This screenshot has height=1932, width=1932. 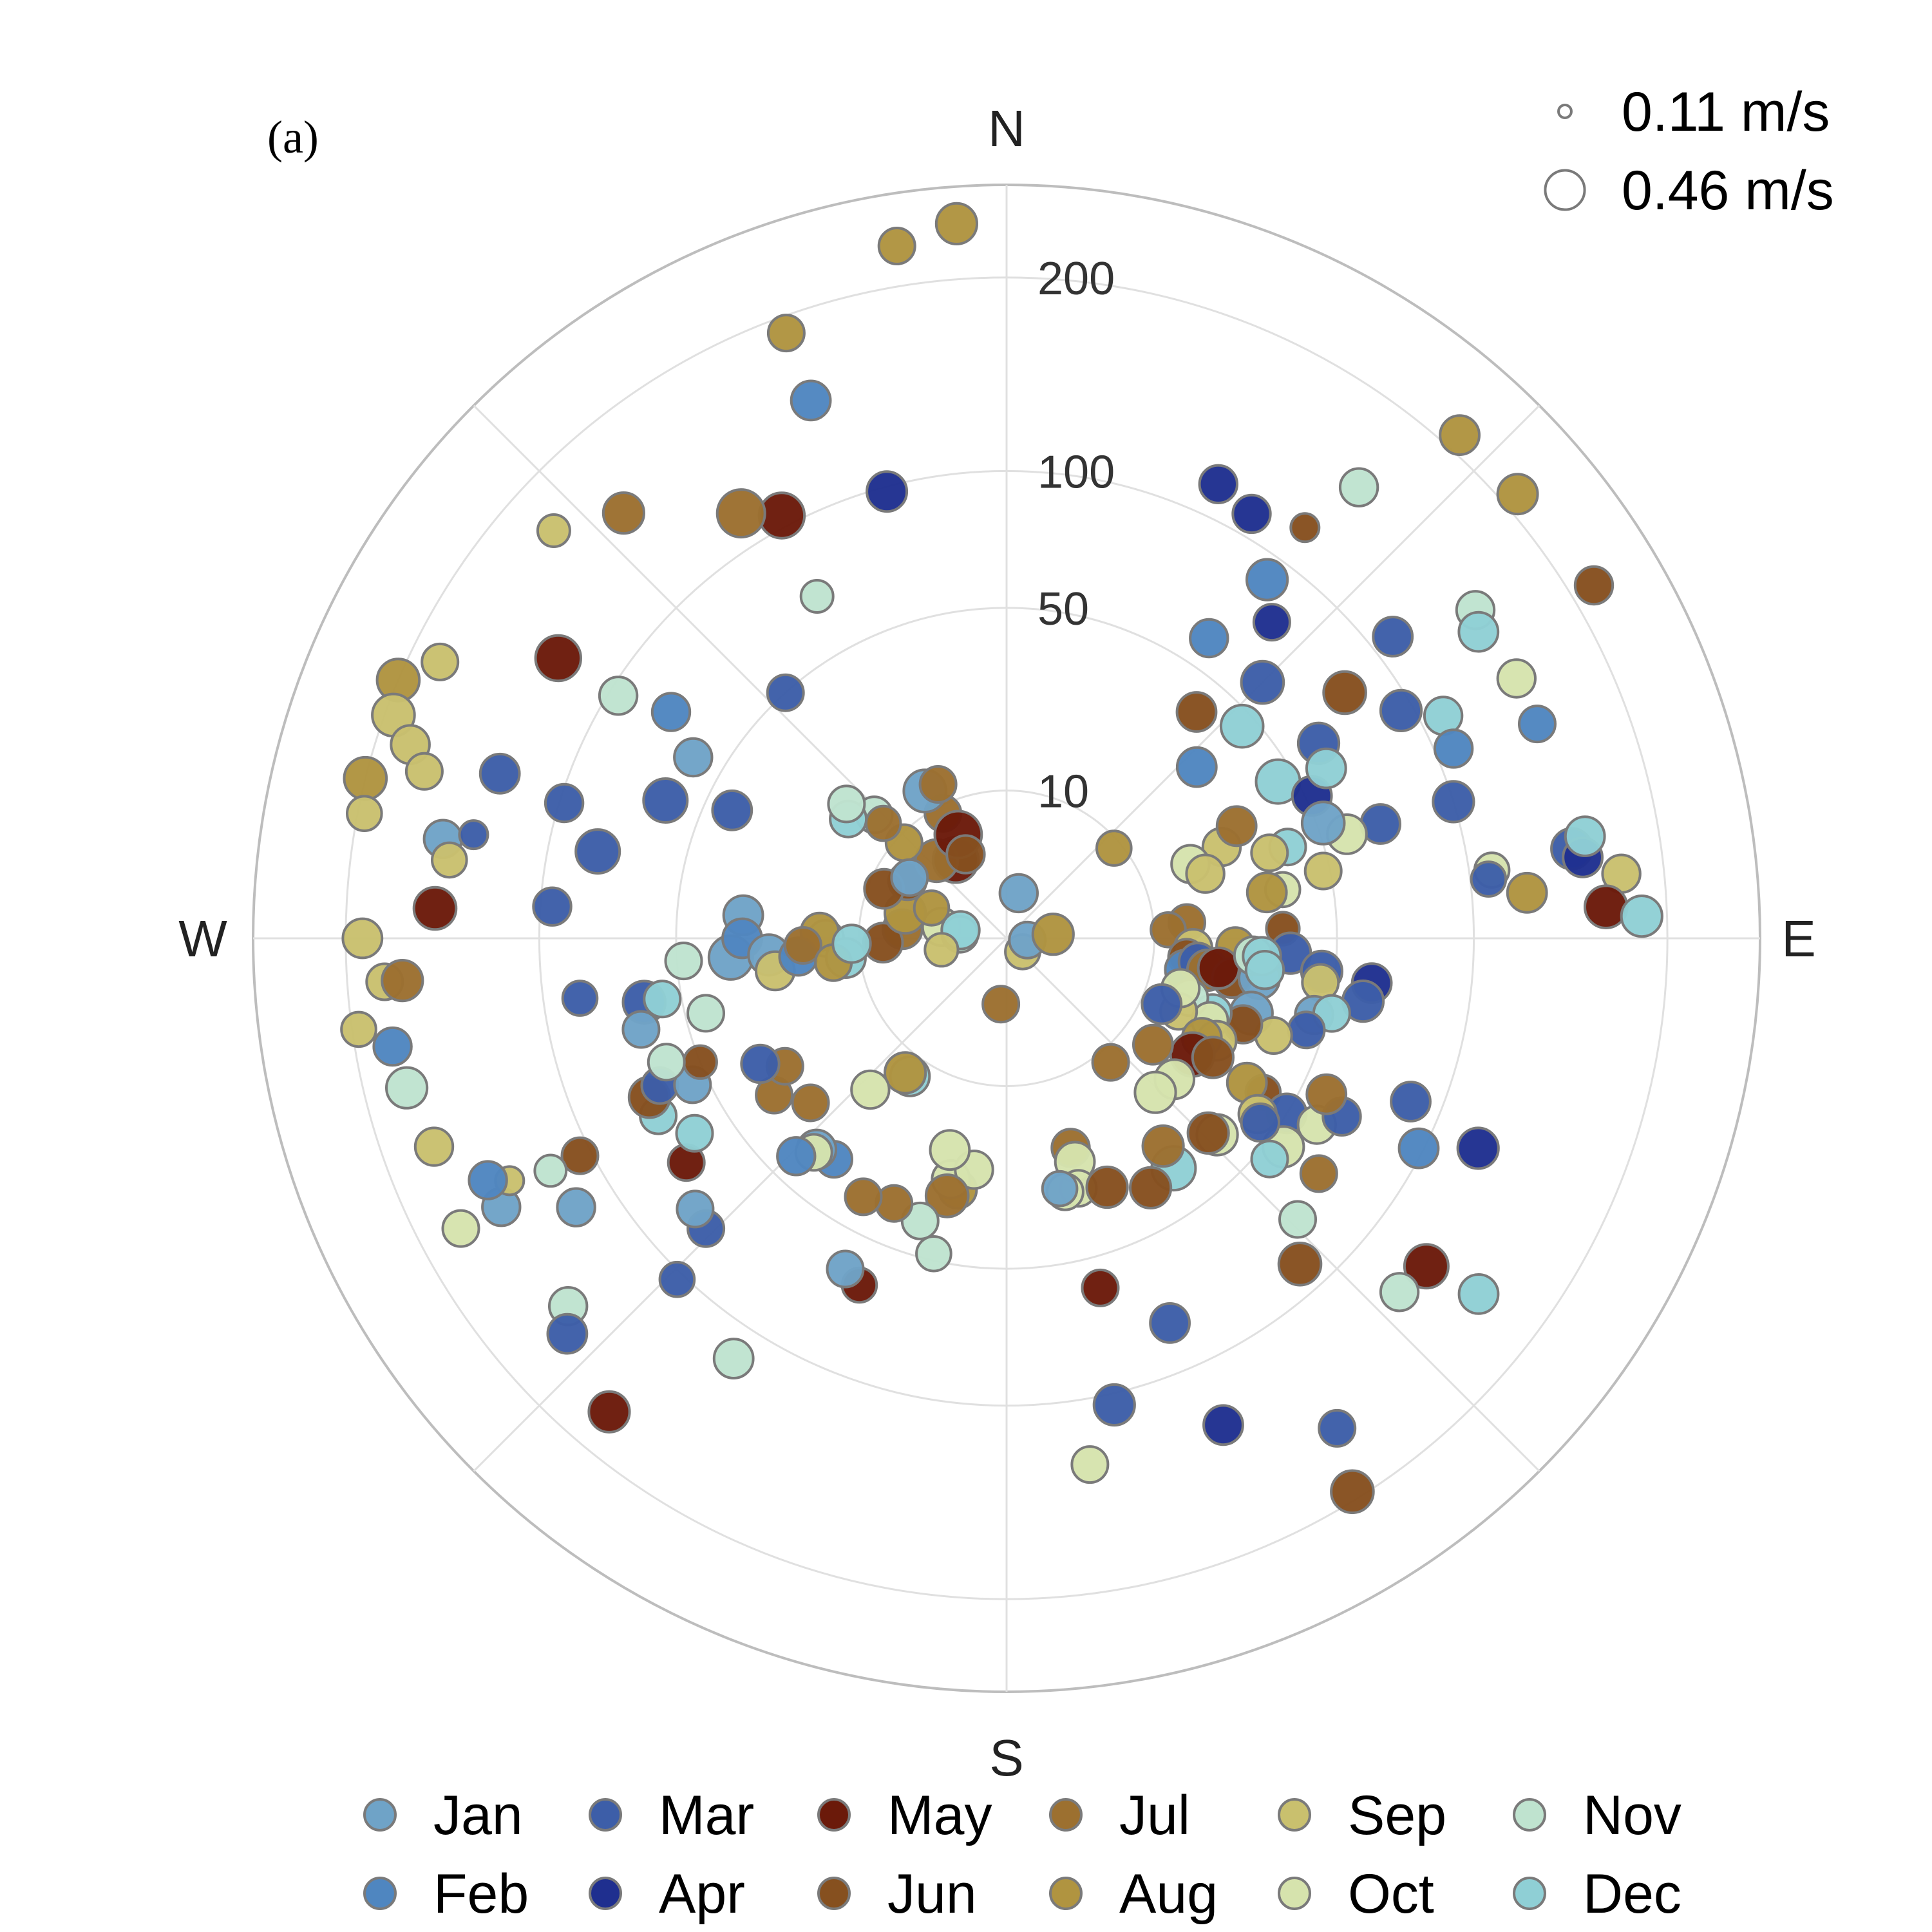 What do you see at coordinates (702, 1894) in the screenshot?
I see `legend-label-apr: Apr` at bounding box center [702, 1894].